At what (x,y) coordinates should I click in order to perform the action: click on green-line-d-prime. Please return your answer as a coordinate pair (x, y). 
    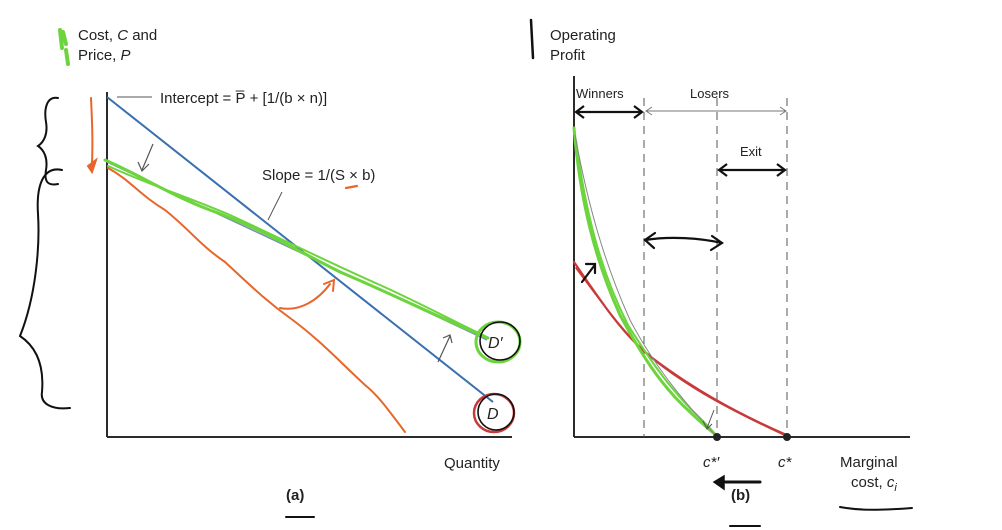
    Looking at the image, I should click on (296, 249).